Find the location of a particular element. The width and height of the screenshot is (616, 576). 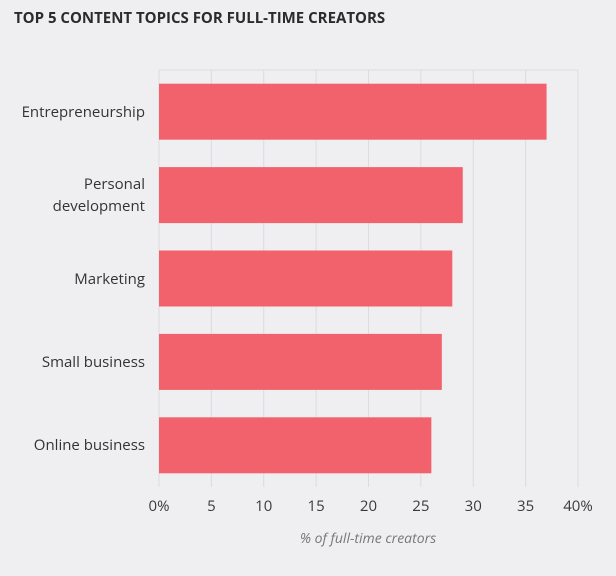

x-tick-label: 0% is located at coordinates (159, 506).